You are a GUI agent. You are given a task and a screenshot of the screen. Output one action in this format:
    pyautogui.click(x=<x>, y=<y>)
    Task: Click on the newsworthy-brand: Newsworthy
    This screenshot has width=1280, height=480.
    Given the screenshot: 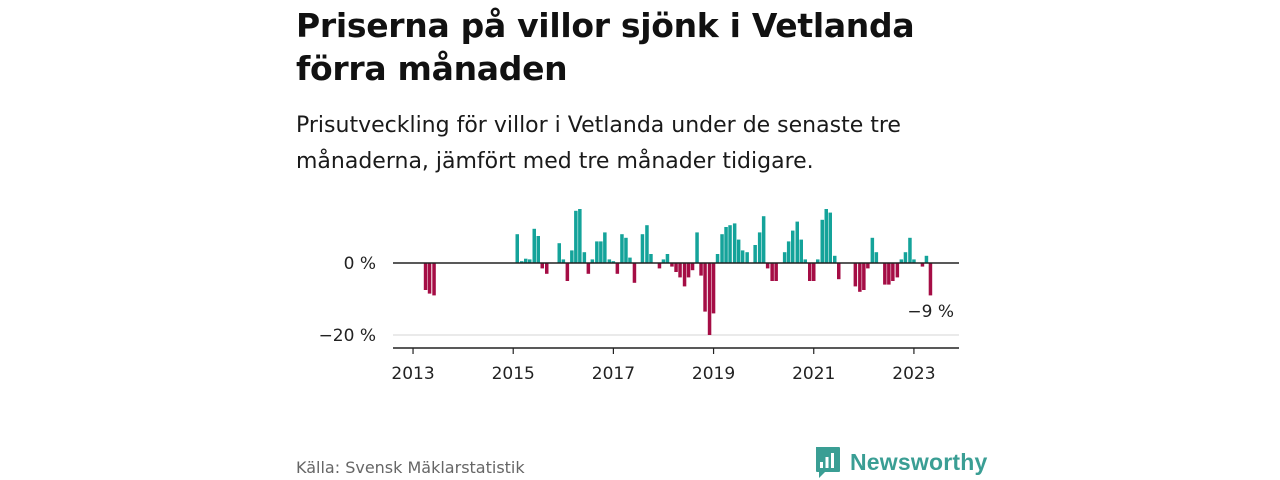 What is the action you would take?
    pyautogui.click(x=900, y=462)
    